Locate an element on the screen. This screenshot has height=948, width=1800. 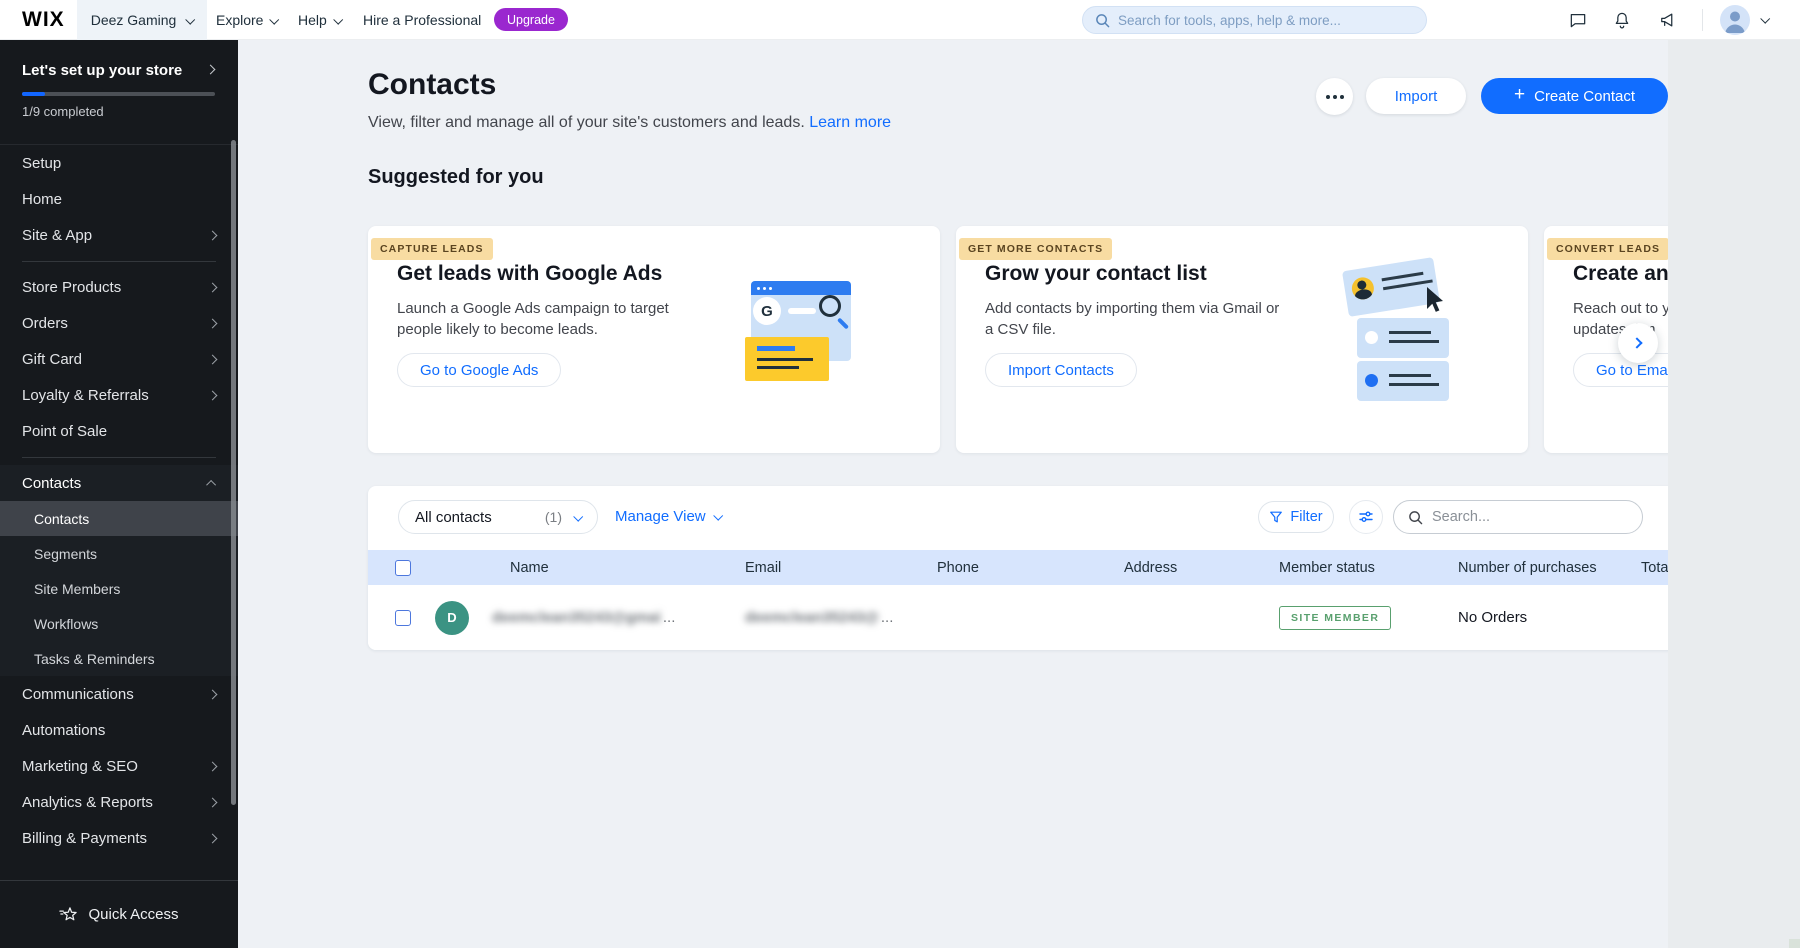
carousel-next-button is located at coordinates (1638, 343).